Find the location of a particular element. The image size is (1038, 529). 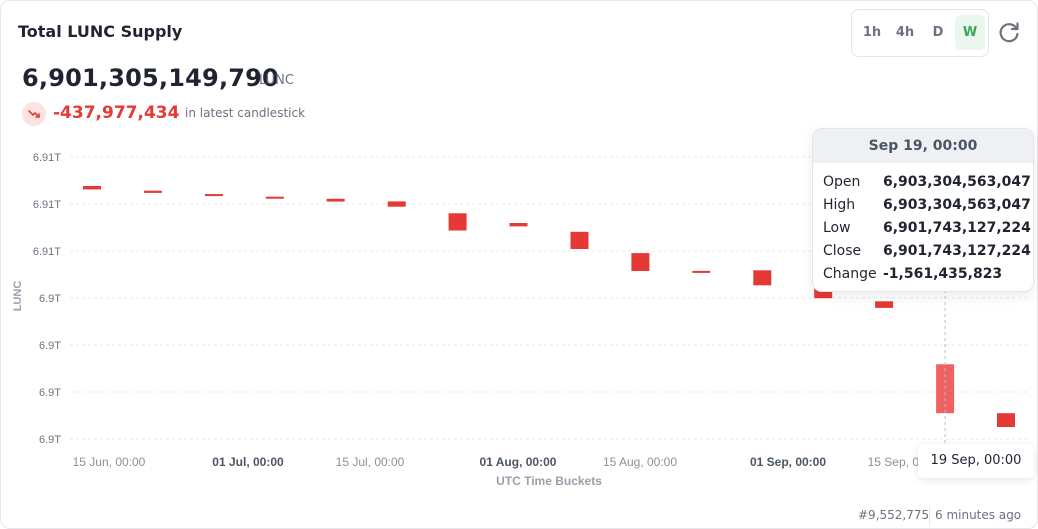

latest-change-note: in latest candlestick is located at coordinates (245, 113).